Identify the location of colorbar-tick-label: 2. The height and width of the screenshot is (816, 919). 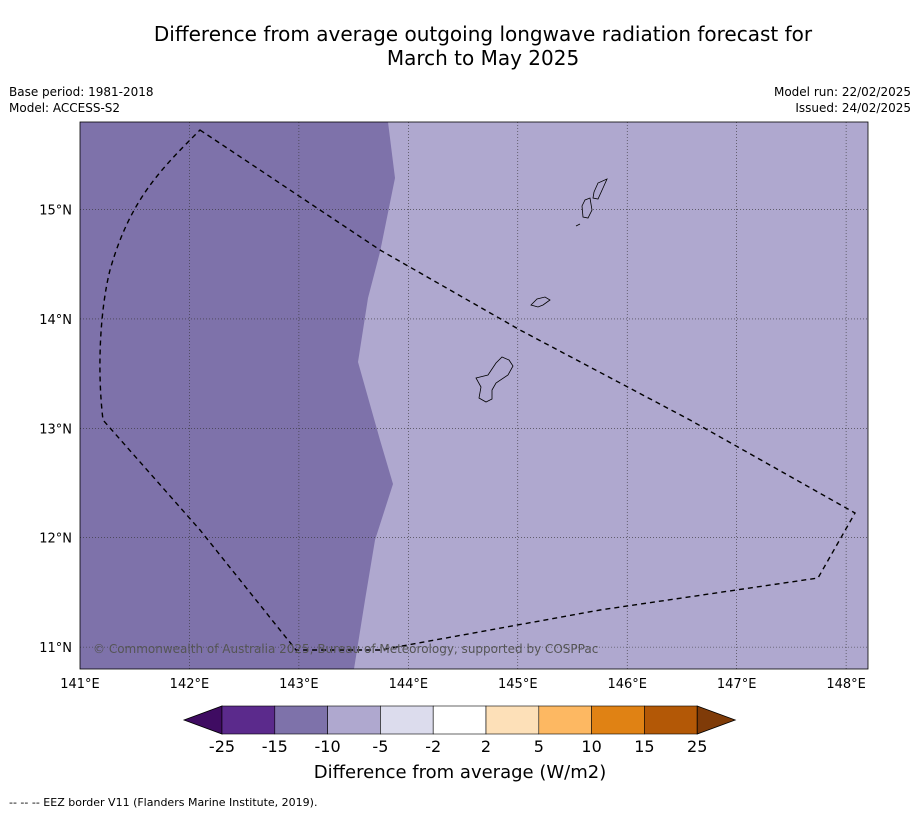
(486, 746).